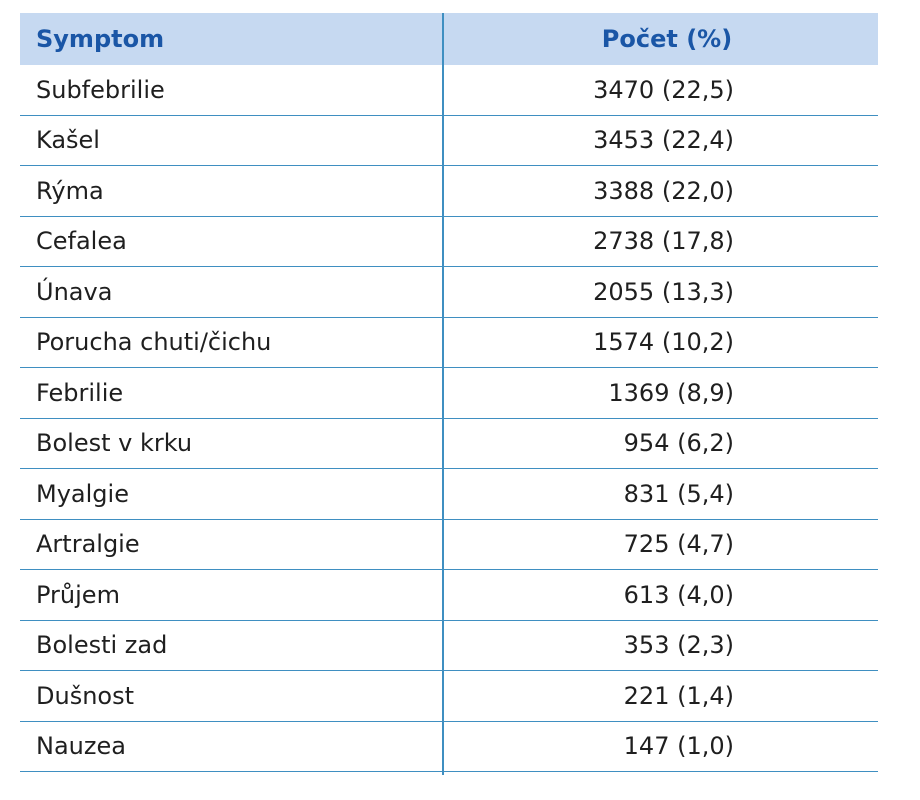 The width and height of the screenshot is (920, 800). What do you see at coordinates (82, 493) in the screenshot?
I see `cell-symptom: Myalgie` at bounding box center [82, 493].